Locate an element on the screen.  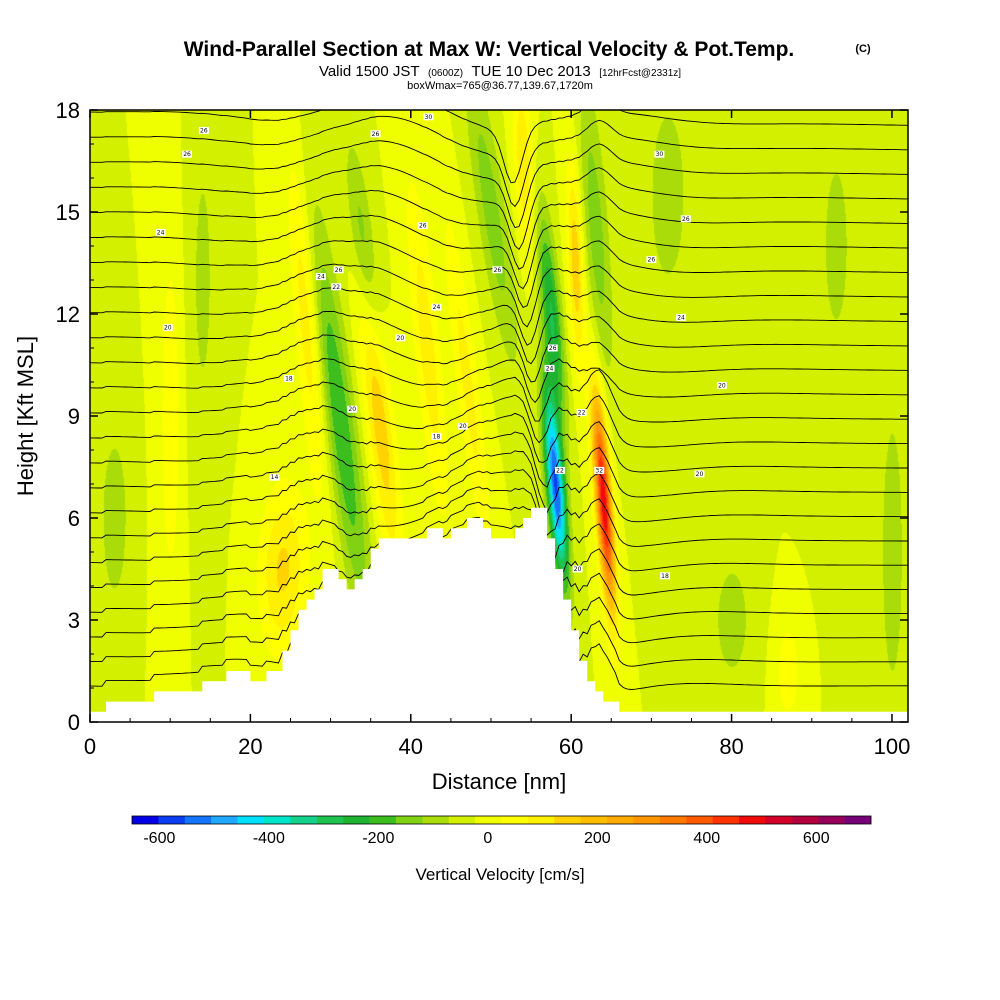
forecast-info: [12hrFcst@2331z] is located at coordinates (640, 73).